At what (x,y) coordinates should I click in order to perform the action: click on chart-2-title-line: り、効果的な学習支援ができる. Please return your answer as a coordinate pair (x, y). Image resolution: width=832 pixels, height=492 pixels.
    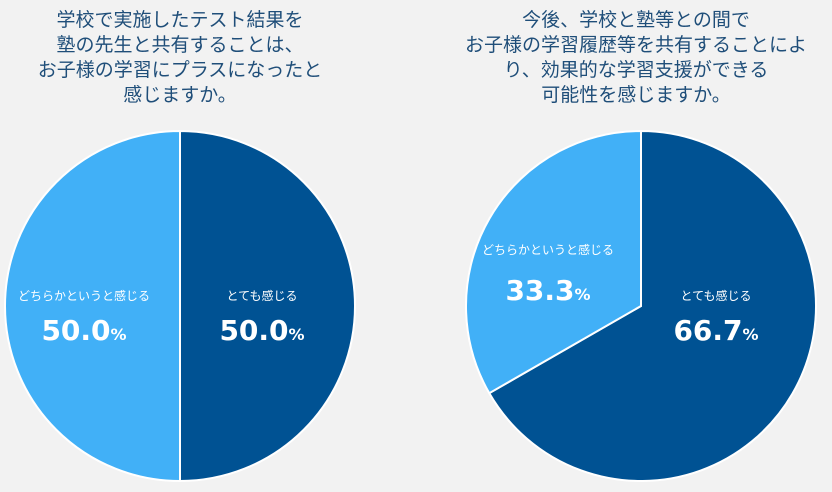
    Looking at the image, I should click on (636, 70).